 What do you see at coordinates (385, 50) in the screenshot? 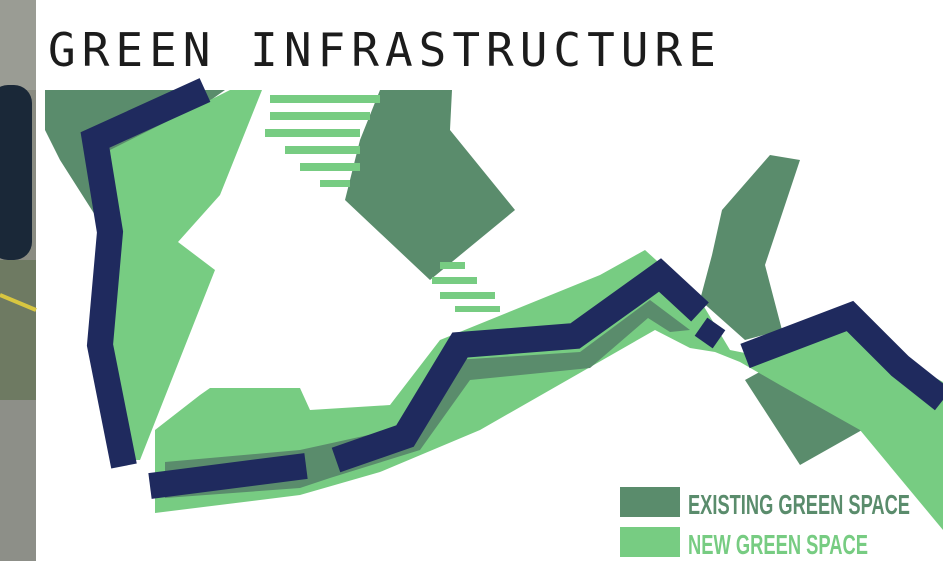
I see `title: GREEN INFRASTRUCTURE` at bounding box center [385, 50].